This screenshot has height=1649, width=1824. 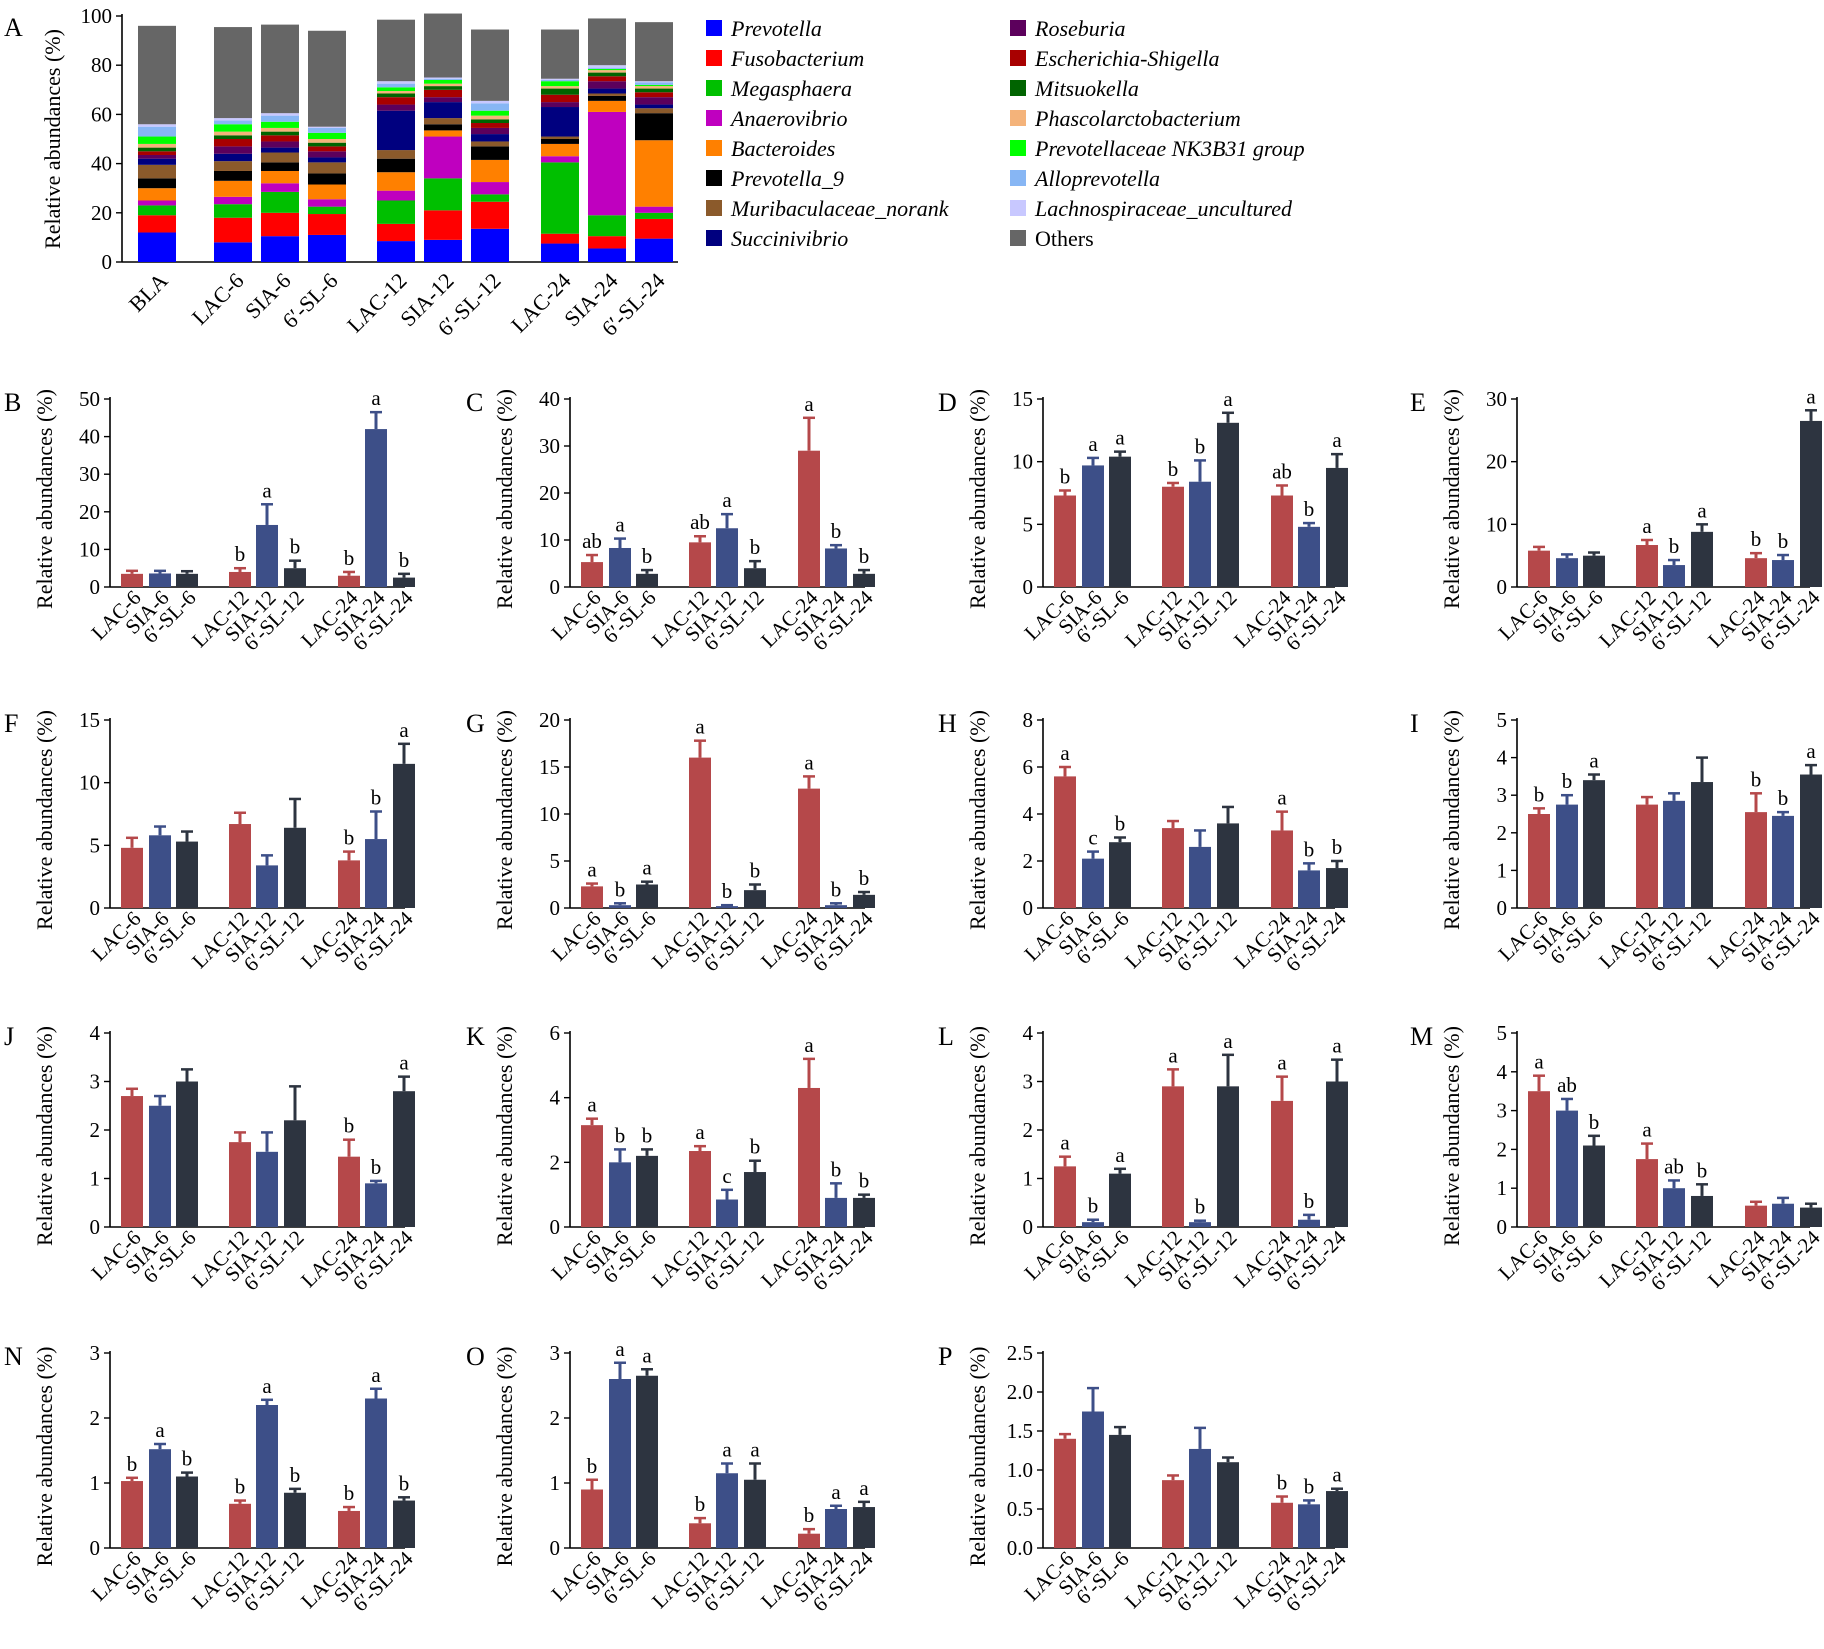 What do you see at coordinates (1020, 1470) in the screenshot?
I see `y-tick-label: 1.0` at bounding box center [1020, 1470].